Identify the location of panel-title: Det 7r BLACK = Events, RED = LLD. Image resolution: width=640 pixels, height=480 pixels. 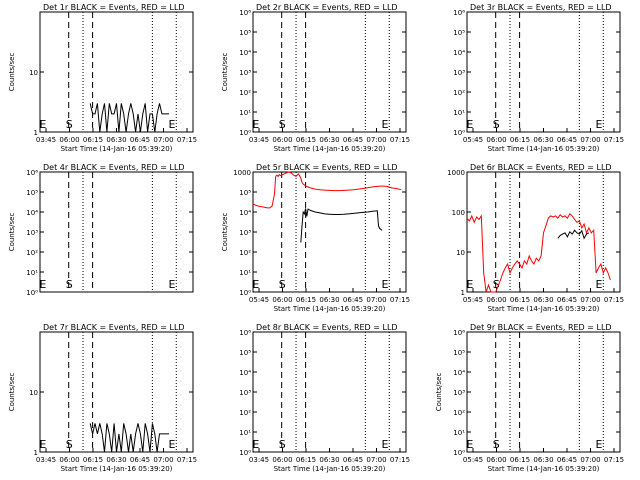
(114, 327).